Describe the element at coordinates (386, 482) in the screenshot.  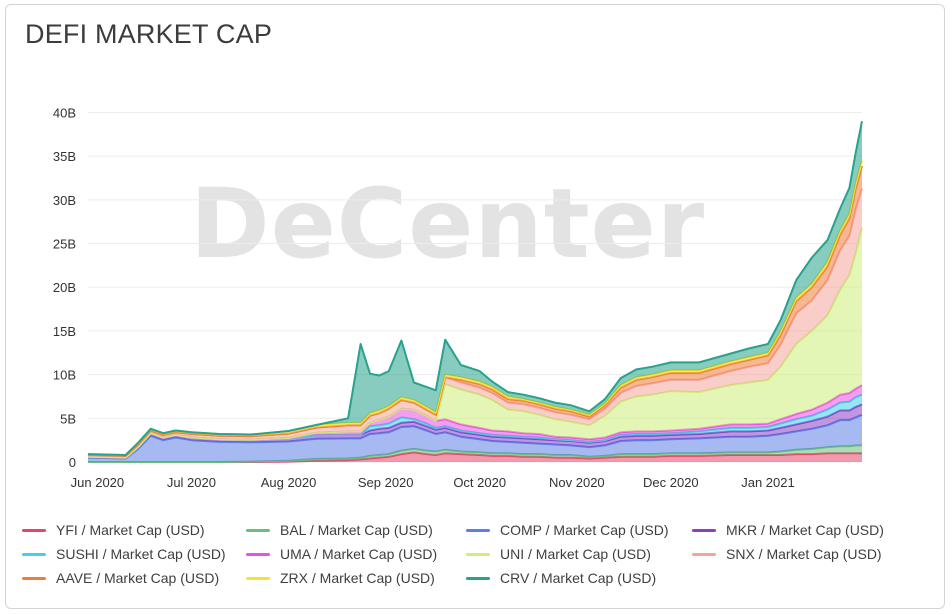
I see `x-tick-label: Sep 2020` at that location.